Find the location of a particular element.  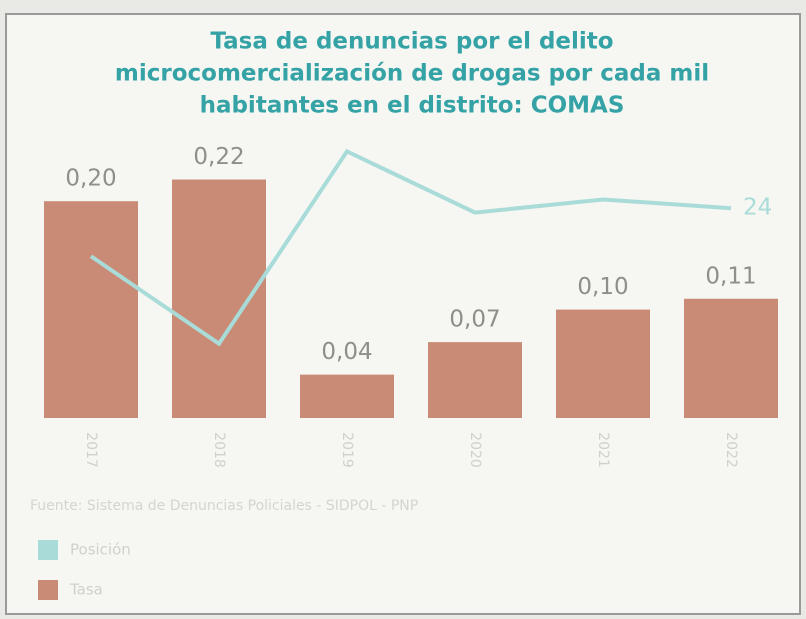

value-label: 0,20 is located at coordinates (90, 179).